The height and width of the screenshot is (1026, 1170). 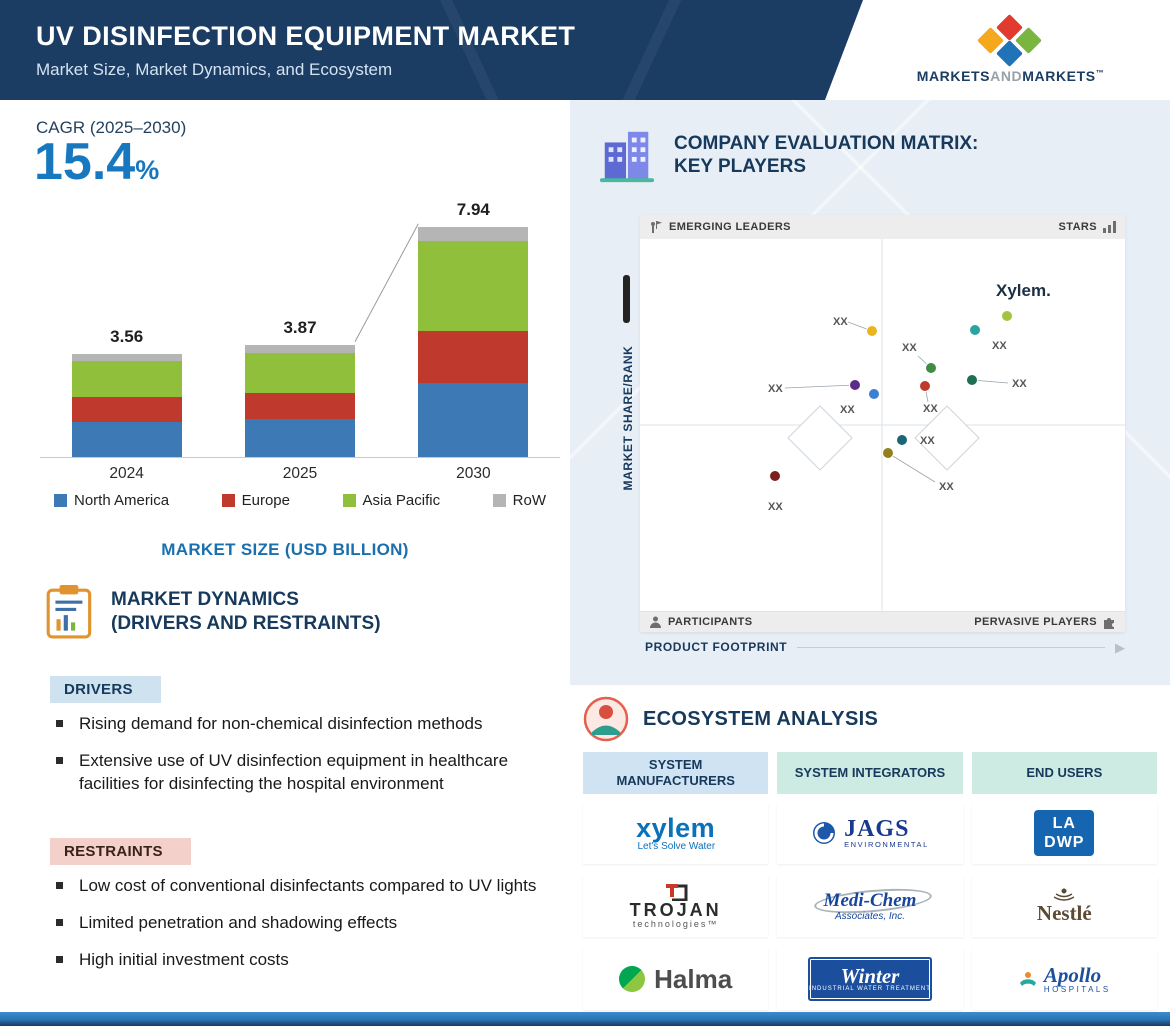 What do you see at coordinates (120, 851) in the screenshot?
I see `restraints-tab: RESTRAINTS` at bounding box center [120, 851].